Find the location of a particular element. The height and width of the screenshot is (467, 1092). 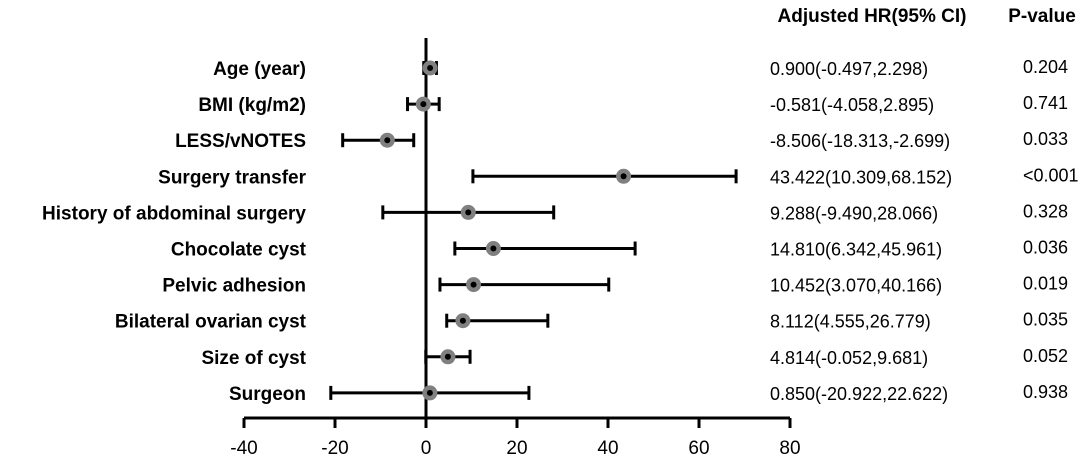

x-tick-label: 60 is located at coordinates (698, 448).